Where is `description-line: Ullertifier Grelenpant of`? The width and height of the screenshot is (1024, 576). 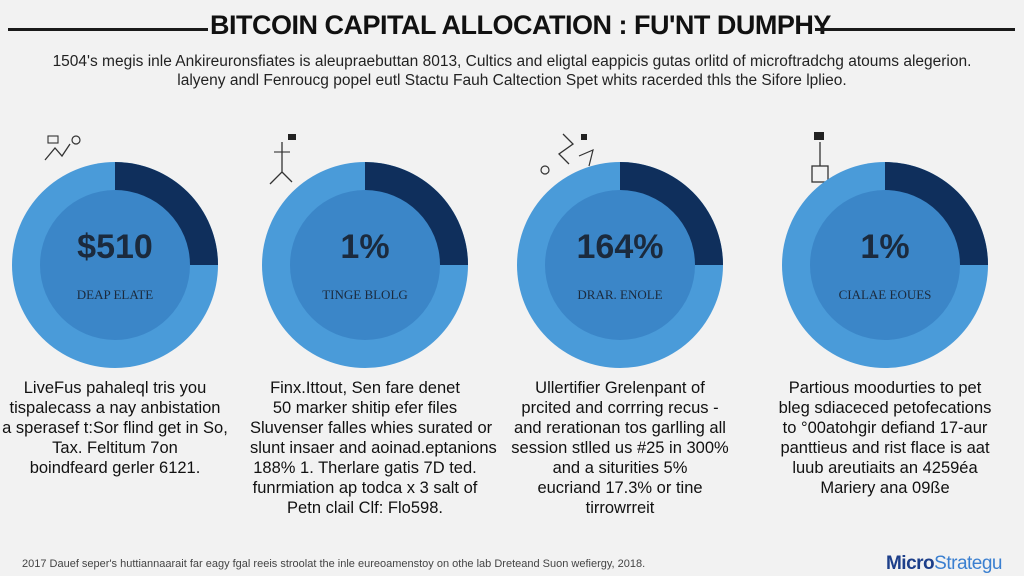 description-line: Ullertifier Grelenpant of is located at coordinates (620, 388).